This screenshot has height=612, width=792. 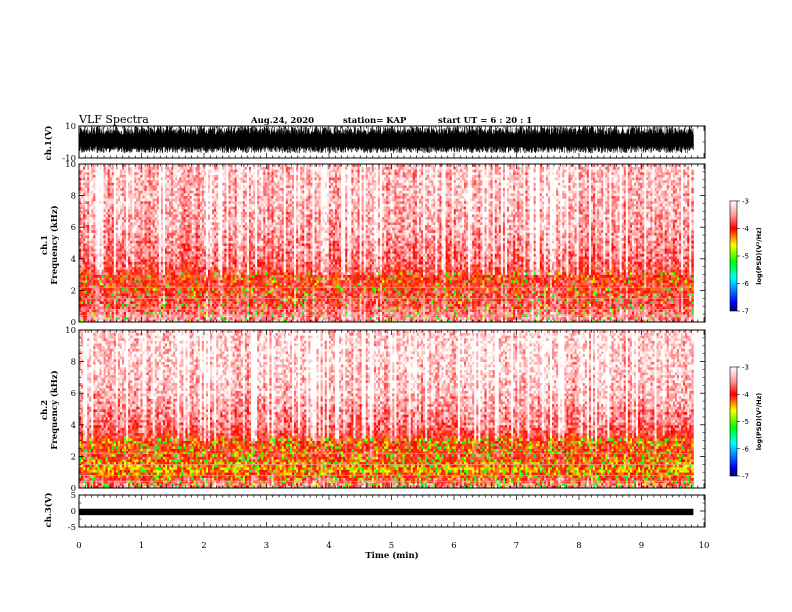 I want to click on ch1-waveform-ytick-label: 10, so click(x=70, y=127).